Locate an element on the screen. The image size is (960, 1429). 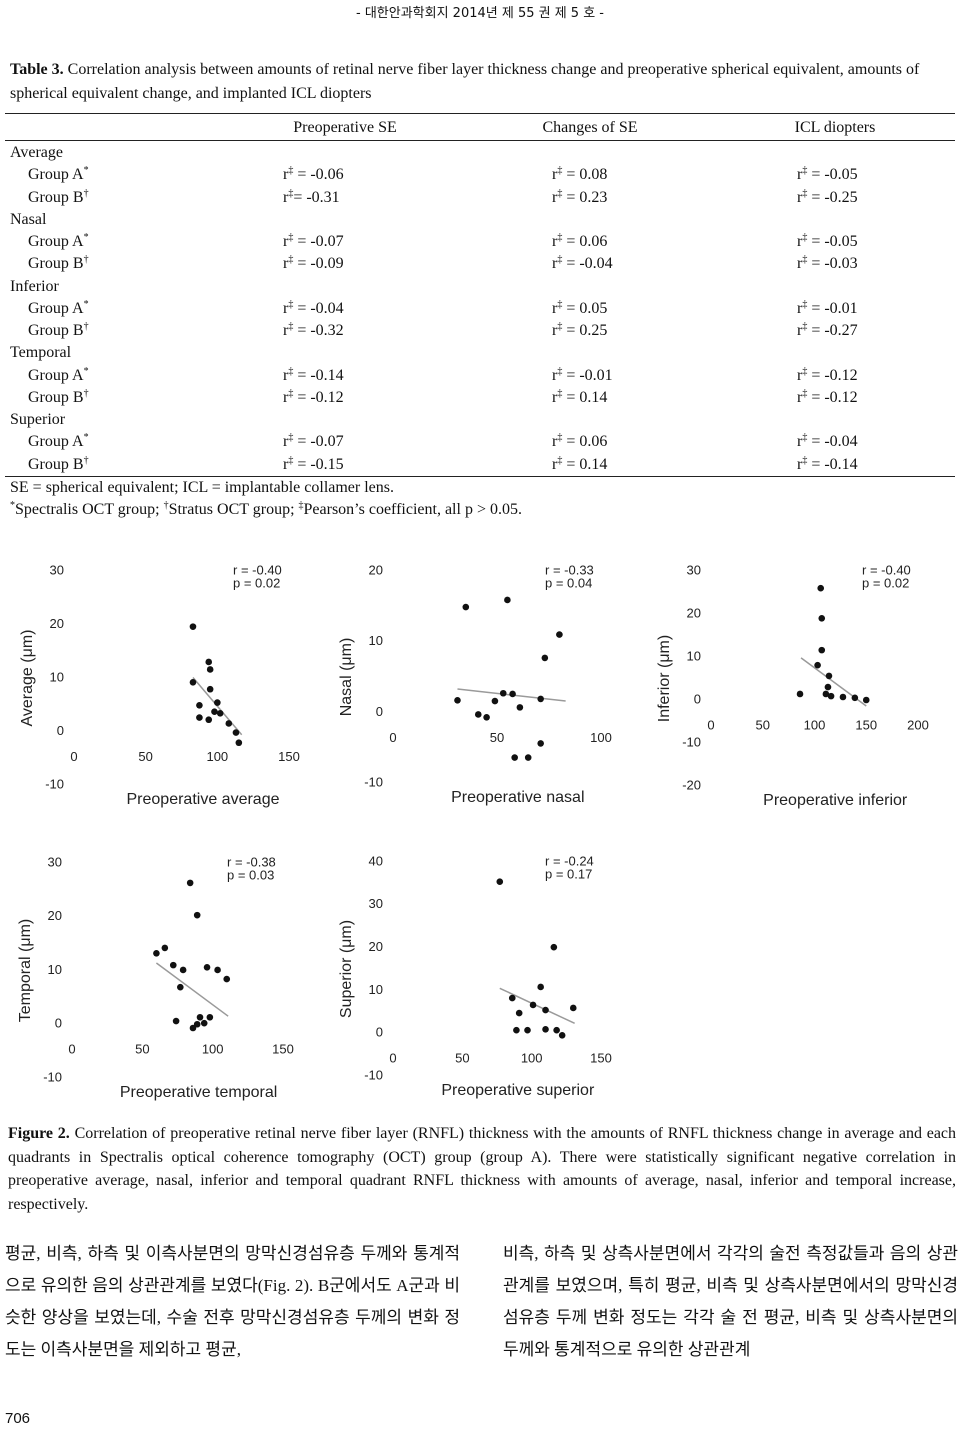
y-axis-label: Superior (μm) is located at coordinates (346, 969).